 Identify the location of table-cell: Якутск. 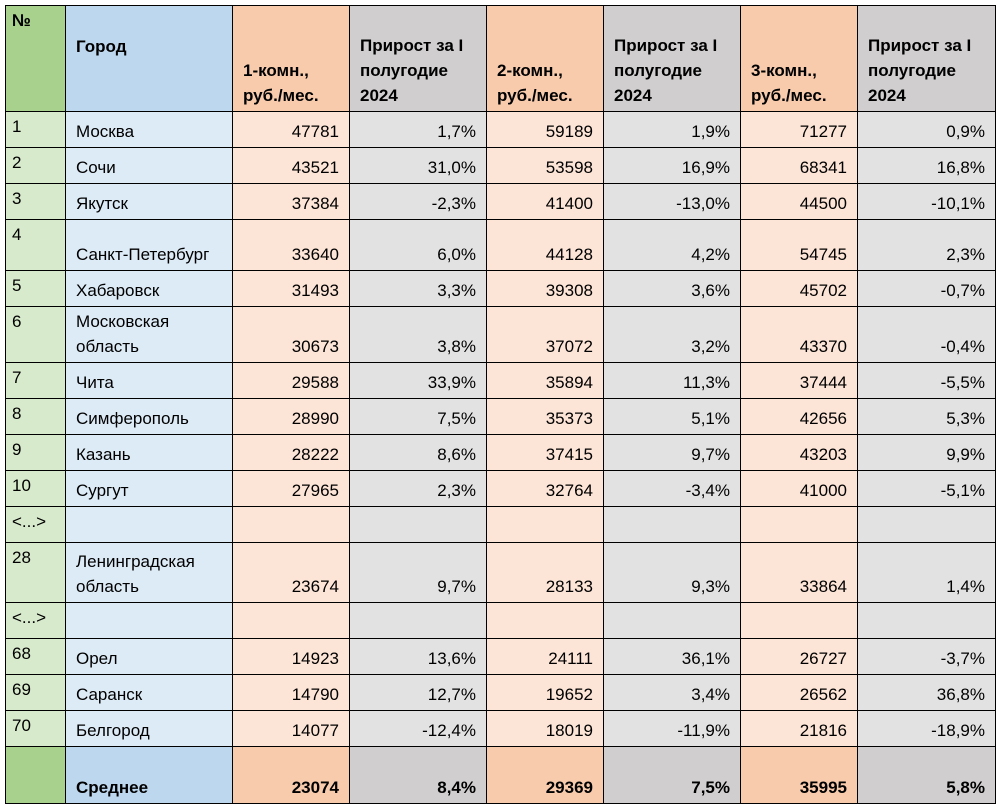
(149, 201).